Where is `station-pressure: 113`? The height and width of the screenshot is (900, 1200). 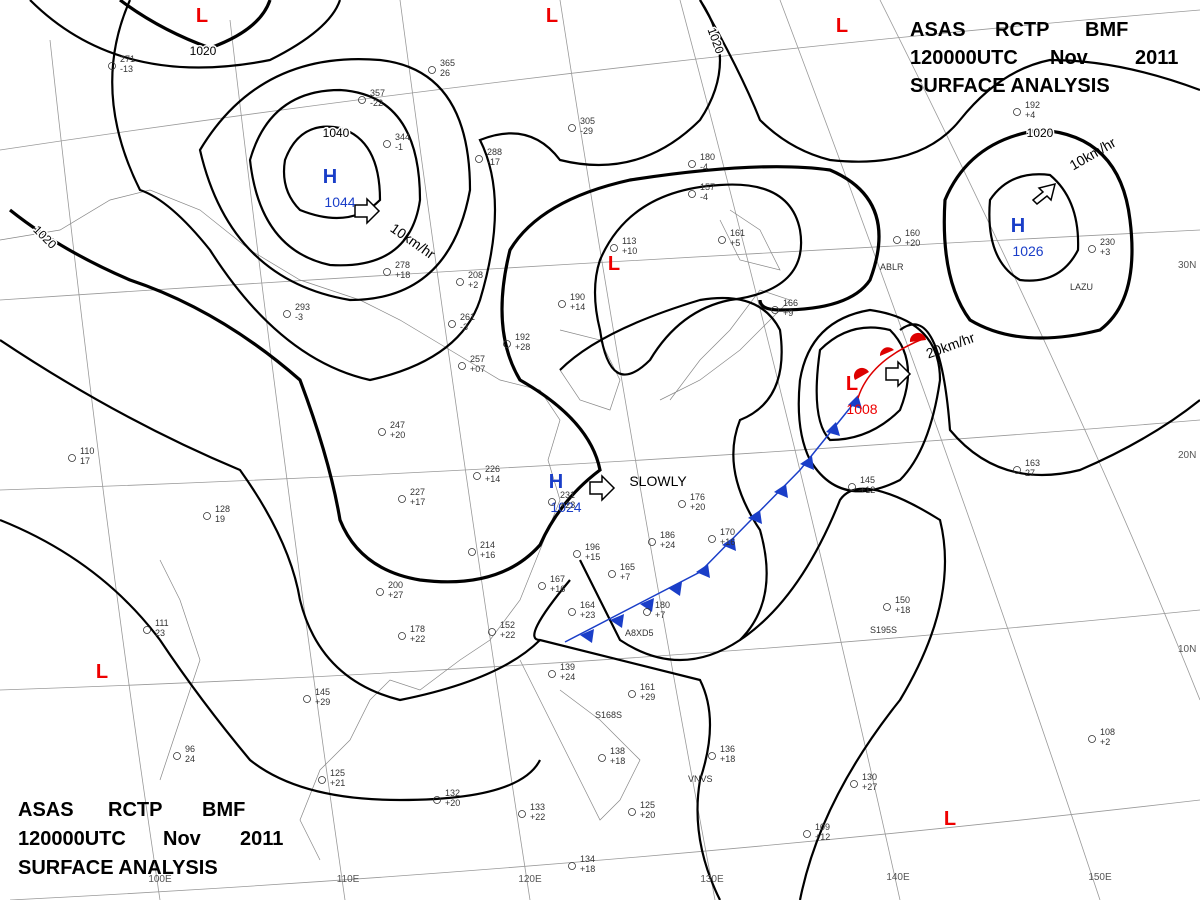
station-pressure: 113 is located at coordinates (629, 241).